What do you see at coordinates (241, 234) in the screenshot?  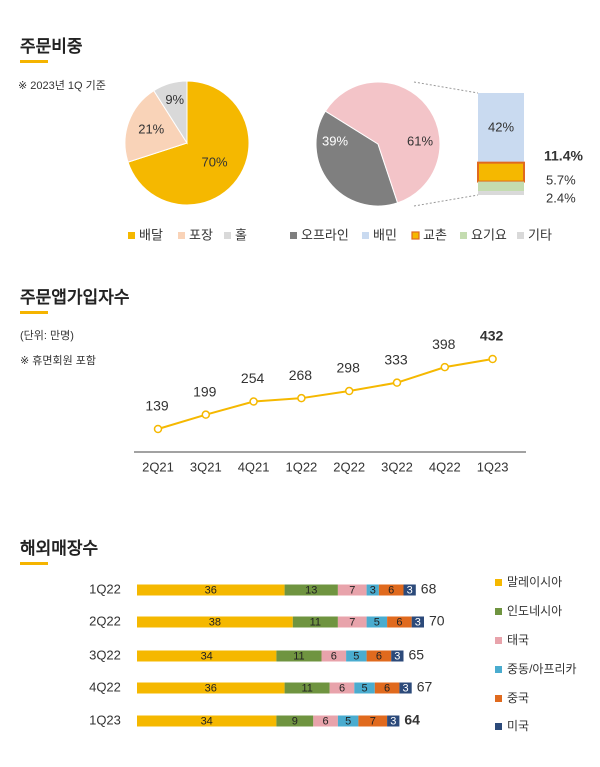 I see `pie1-legend-label-3: 홀` at bounding box center [241, 234].